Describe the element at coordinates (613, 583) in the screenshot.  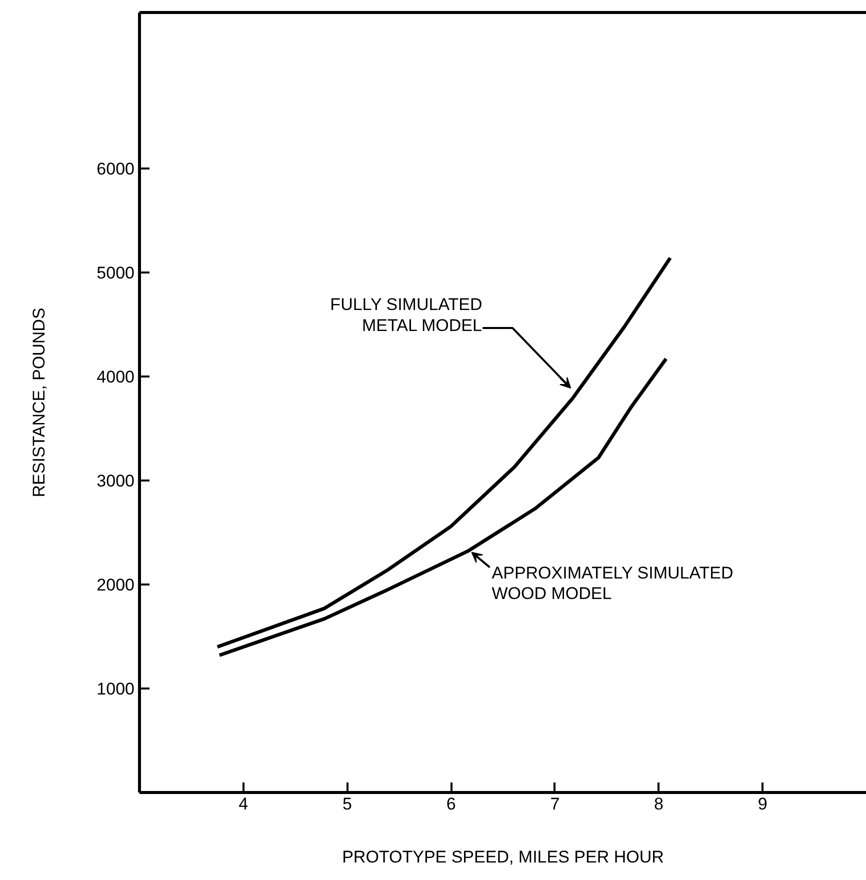
I see `annotation: APPROXIMATELY SIMULATED WOOD MODEL` at that location.